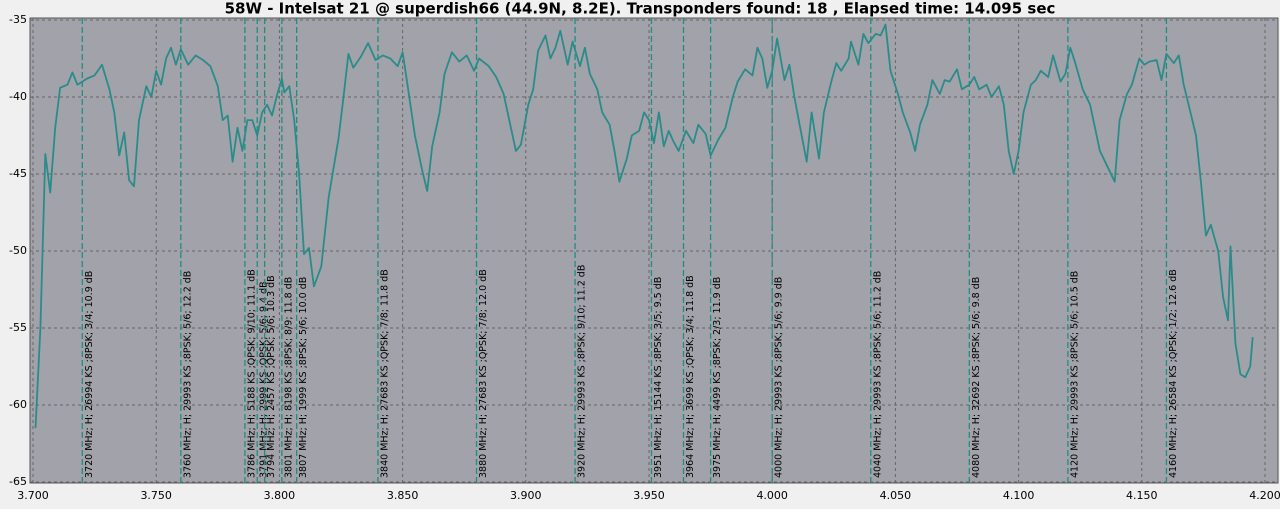  I want to click on y-tick-label: -60, so click(18, 404).